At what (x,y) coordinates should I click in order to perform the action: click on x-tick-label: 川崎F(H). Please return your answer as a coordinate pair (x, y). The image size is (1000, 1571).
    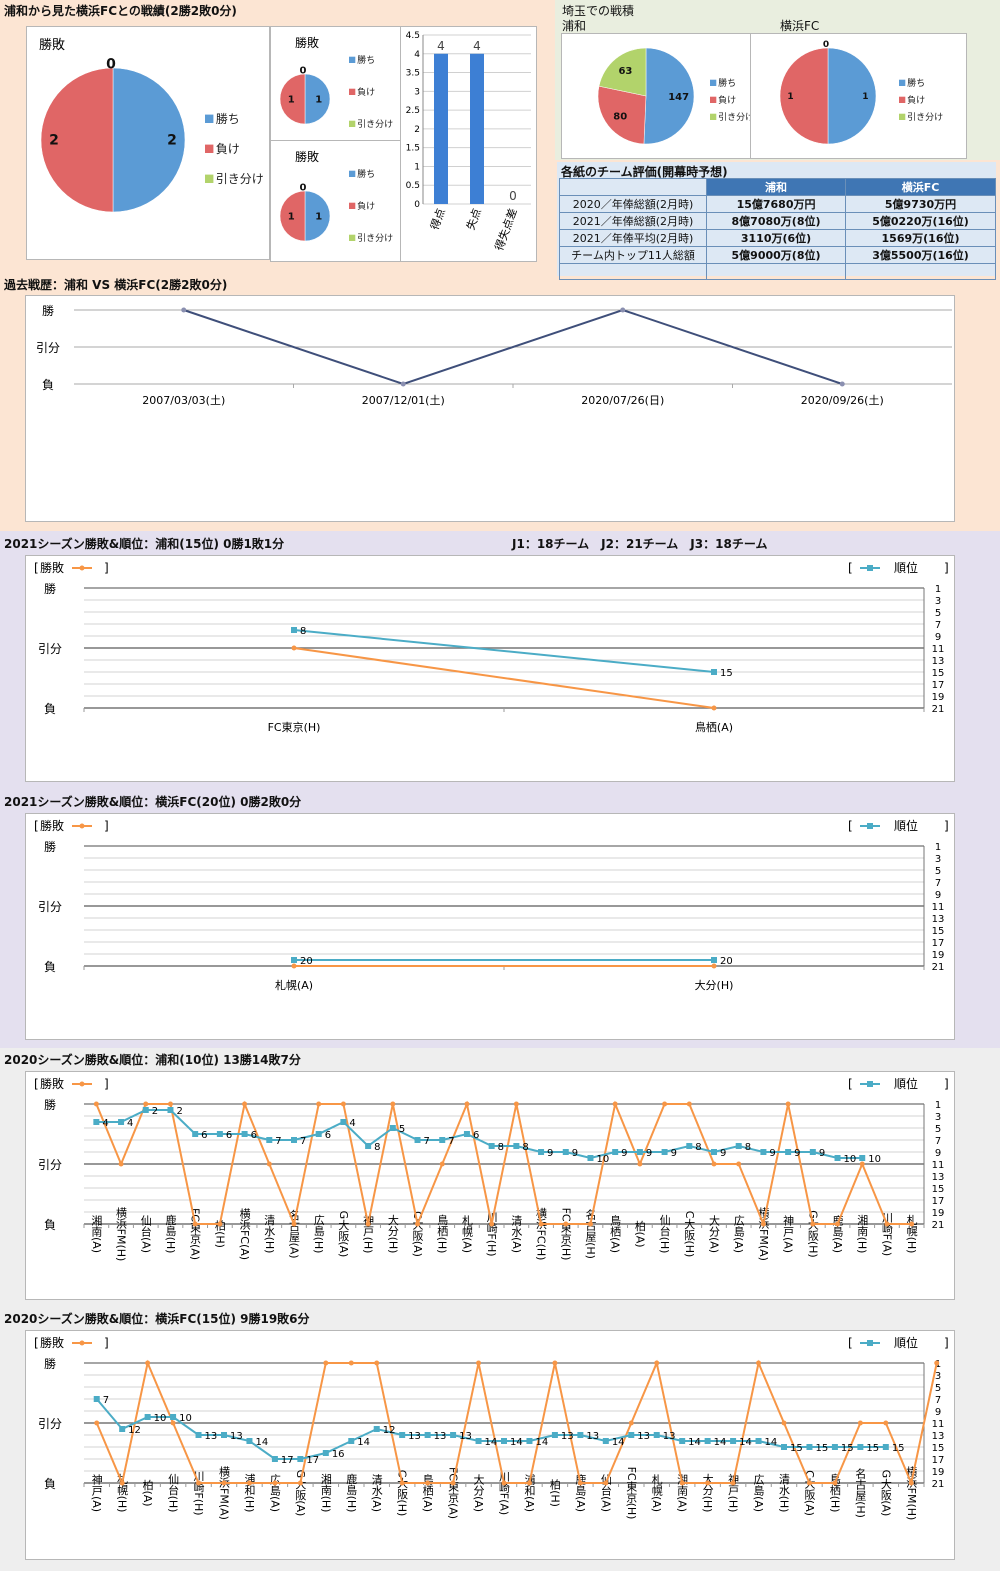
    Looking at the image, I should click on (491, 1233).